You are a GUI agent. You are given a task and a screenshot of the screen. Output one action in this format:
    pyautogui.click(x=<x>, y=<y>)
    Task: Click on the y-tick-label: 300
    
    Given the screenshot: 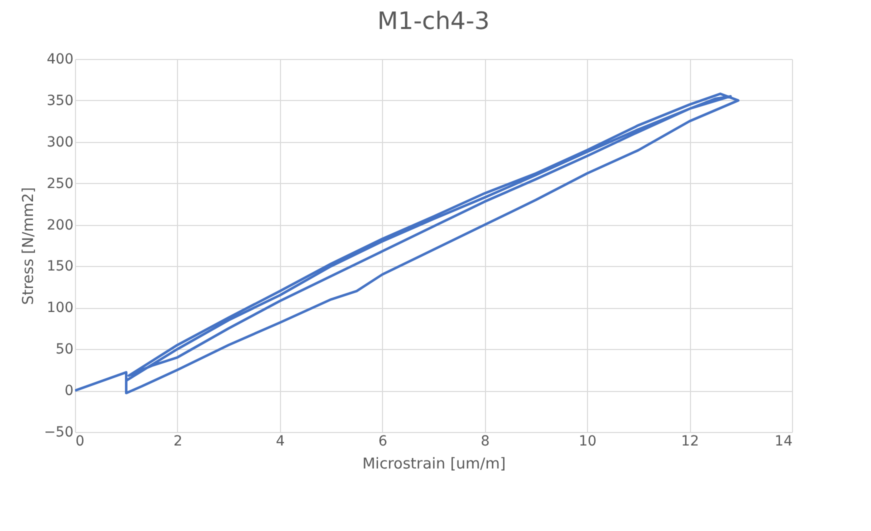 What is the action you would take?
    pyautogui.click(x=60, y=142)
    